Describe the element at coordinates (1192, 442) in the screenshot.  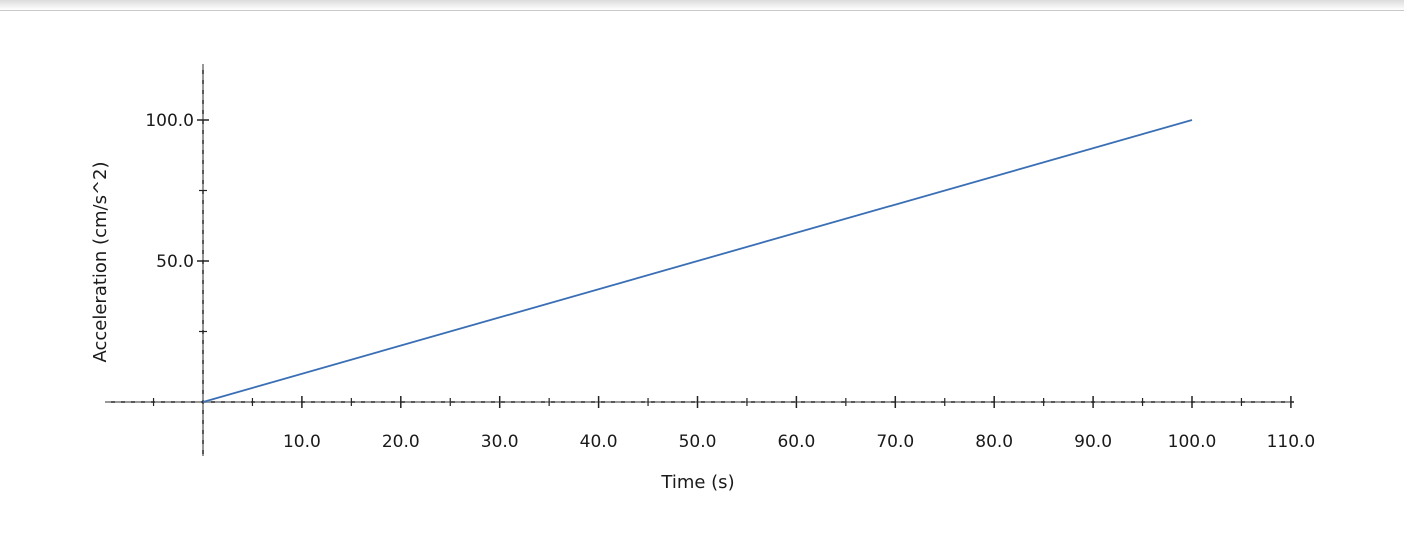
I see `x-tick-label: 100.0` at that location.